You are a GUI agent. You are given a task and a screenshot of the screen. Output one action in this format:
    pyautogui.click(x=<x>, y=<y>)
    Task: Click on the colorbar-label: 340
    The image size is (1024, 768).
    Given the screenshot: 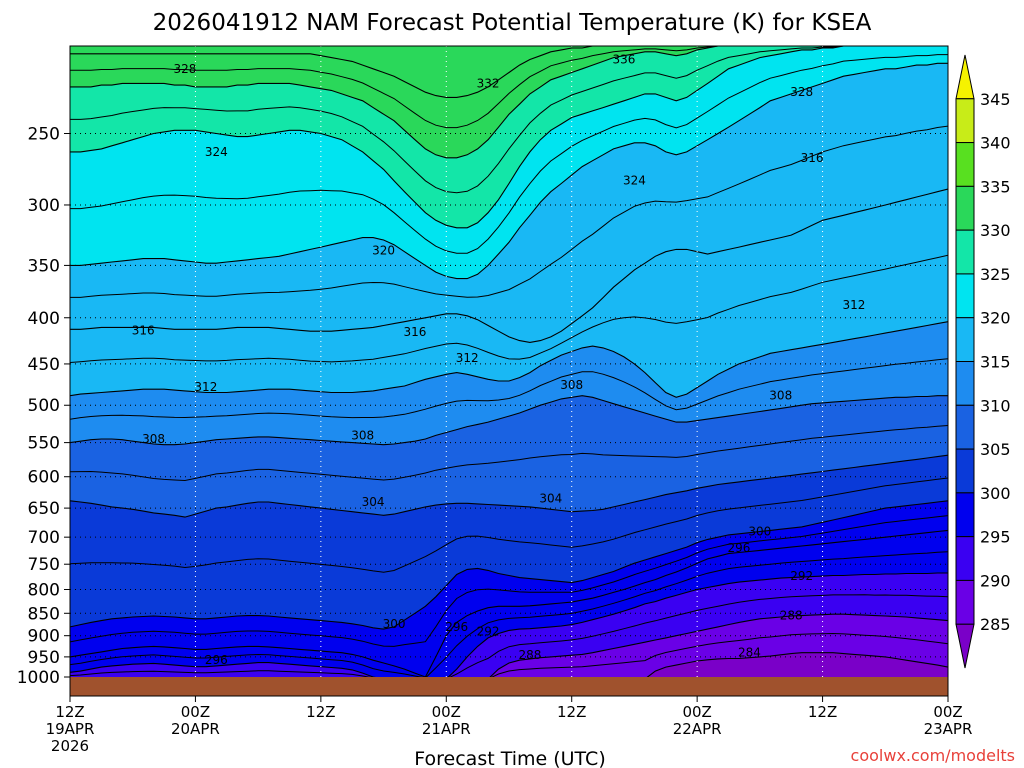 What is the action you would take?
    pyautogui.click(x=995, y=143)
    